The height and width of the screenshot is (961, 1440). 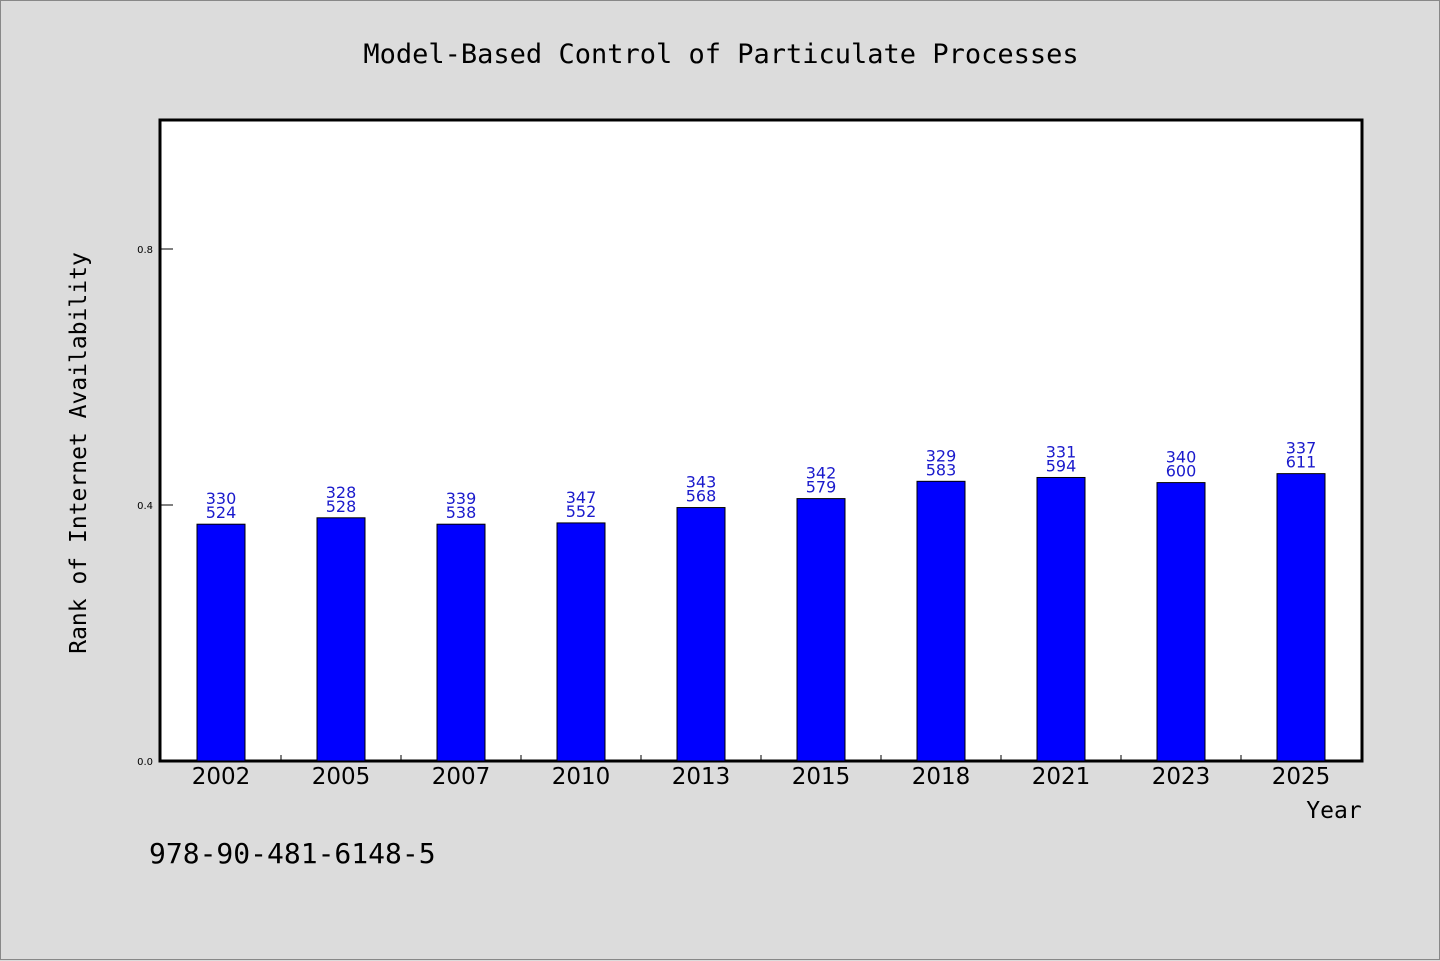 I want to click on x-tick-label-2005: 2005, so click(x=341, y=777).